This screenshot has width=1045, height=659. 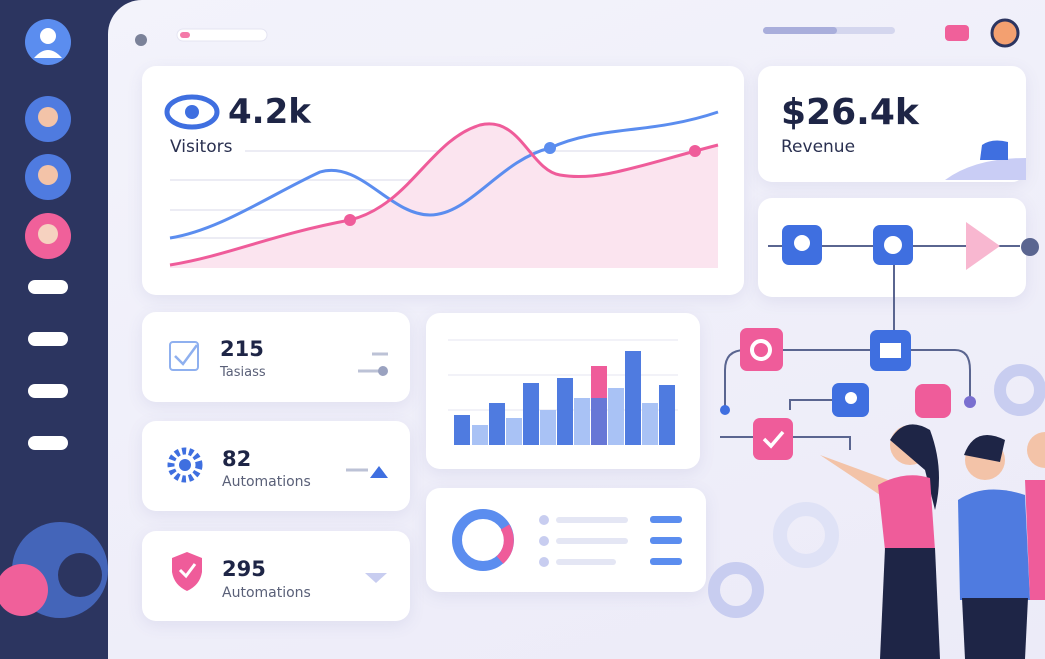 What do you see at coordinates (185, 35) in the screenshot?
I see `indicator` at bounding box center [185, 35].